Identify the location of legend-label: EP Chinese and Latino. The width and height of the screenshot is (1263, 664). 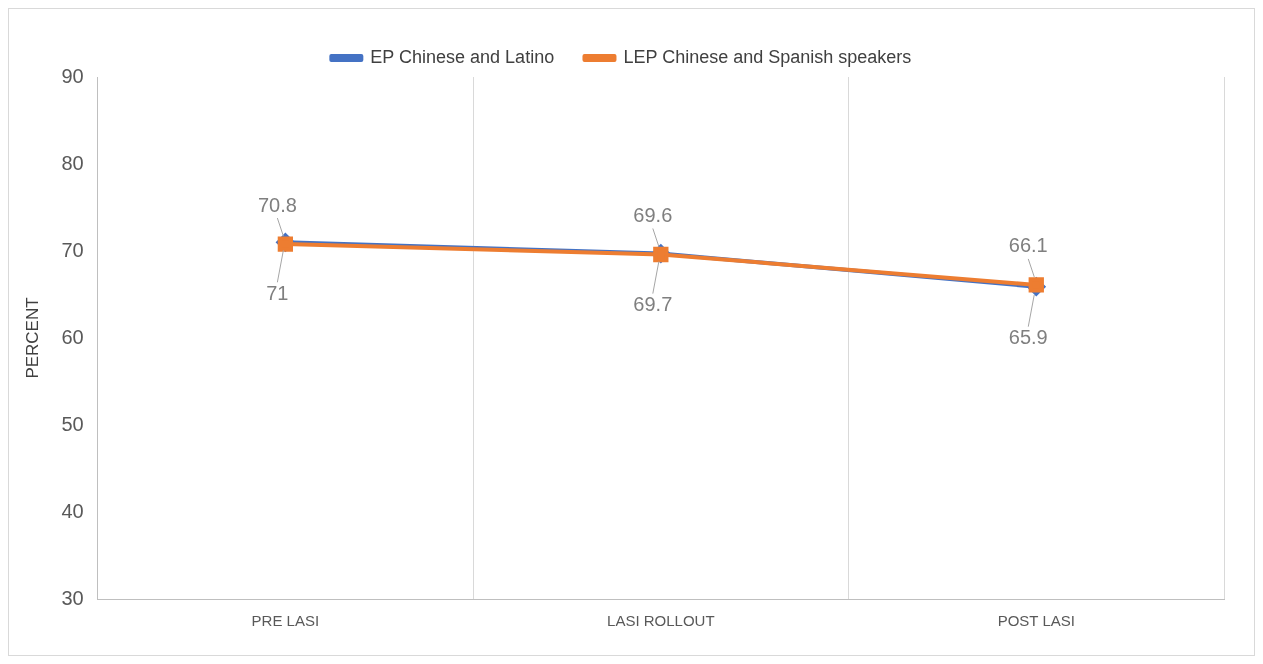
(462, 56).